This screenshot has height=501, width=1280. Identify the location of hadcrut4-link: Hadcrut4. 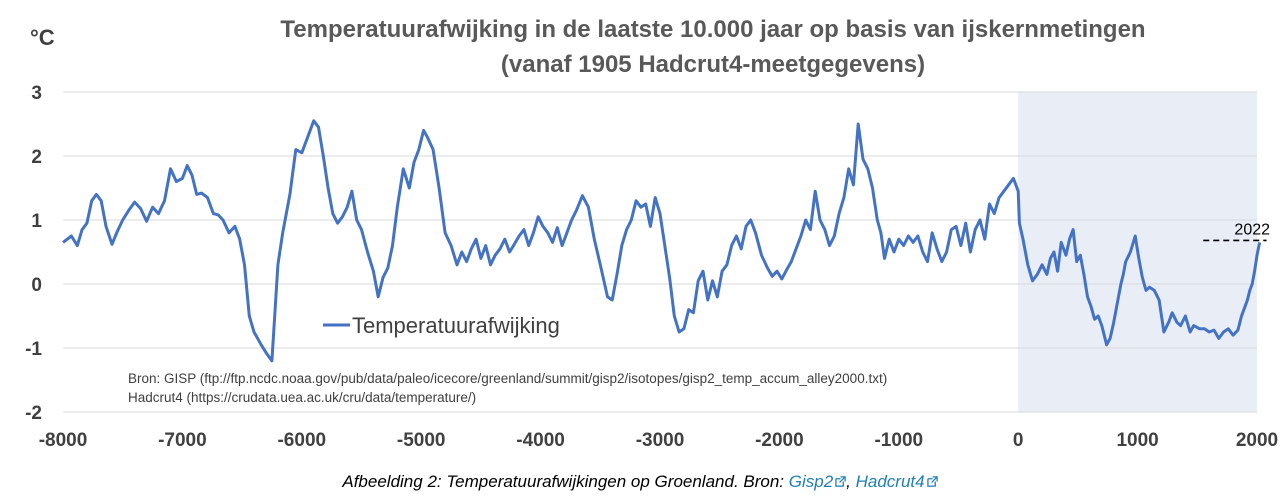
(897, 481).